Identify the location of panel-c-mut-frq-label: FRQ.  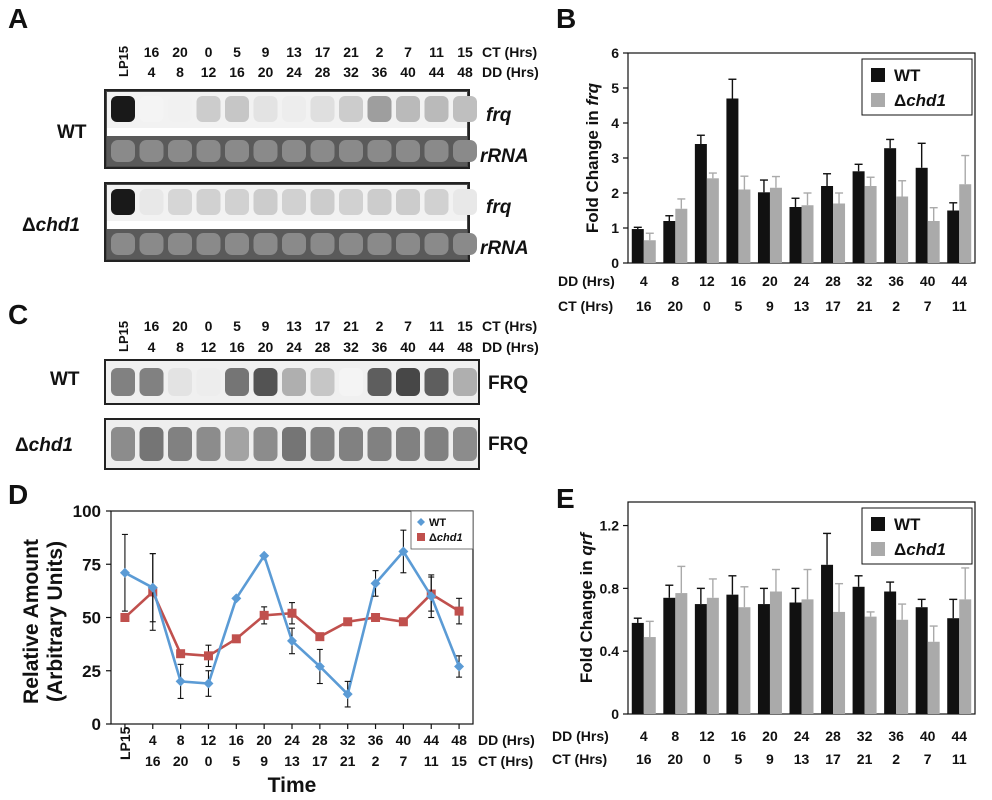
(508, 444).